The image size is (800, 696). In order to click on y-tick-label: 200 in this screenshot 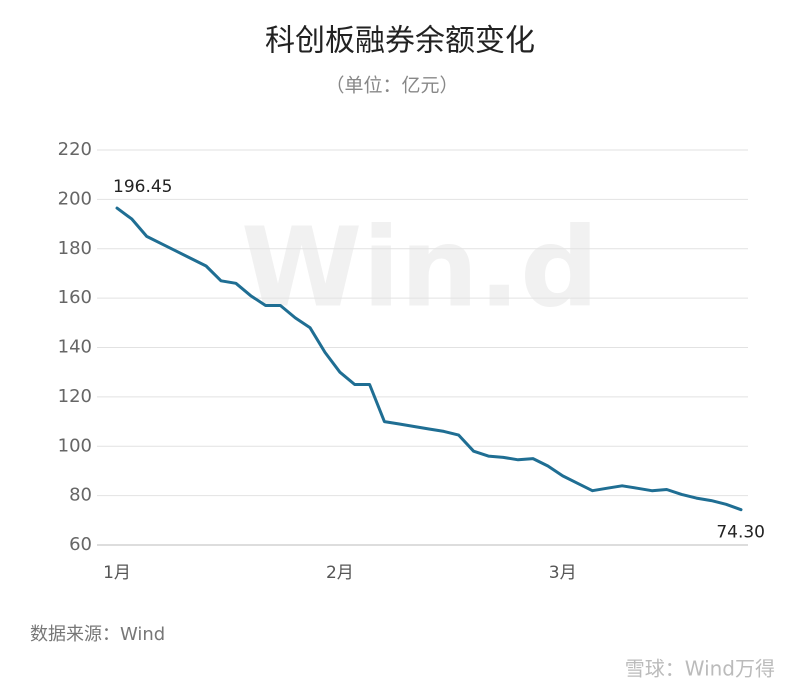, I will do `click(75, 198)`.